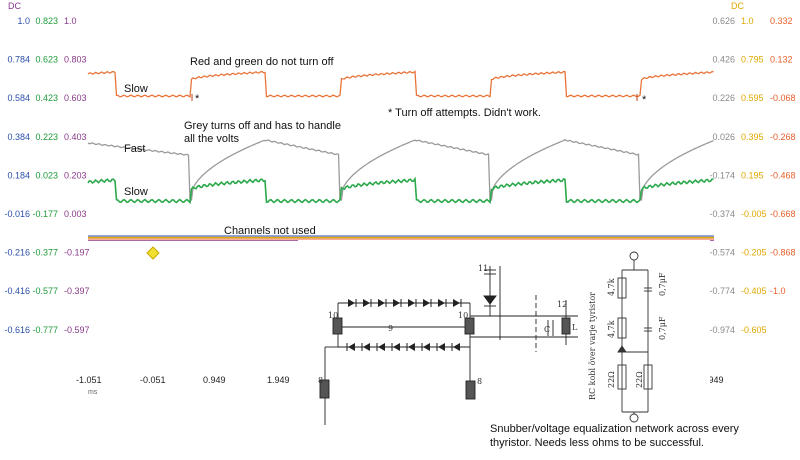  I want to click on left-purple-tick-8: -0.597, so click(77, 330).